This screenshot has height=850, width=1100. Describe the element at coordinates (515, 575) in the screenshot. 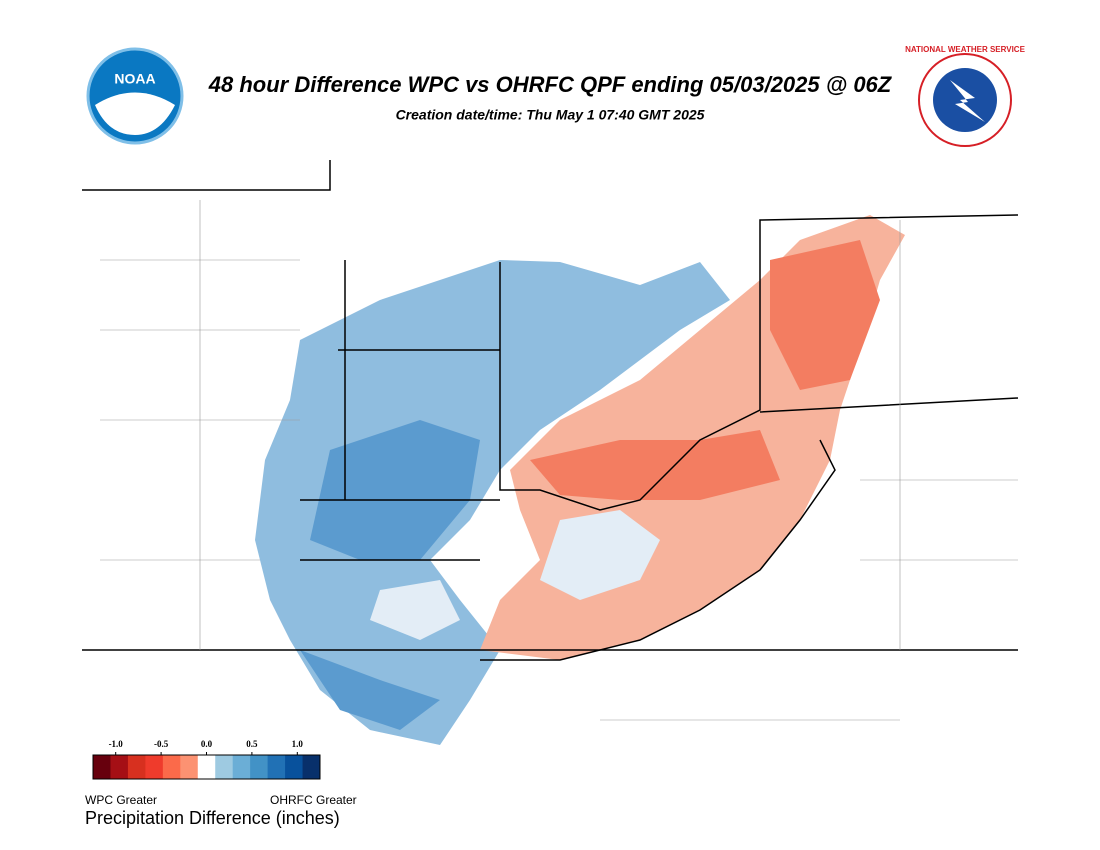

I see `near-zero-region` at that location.